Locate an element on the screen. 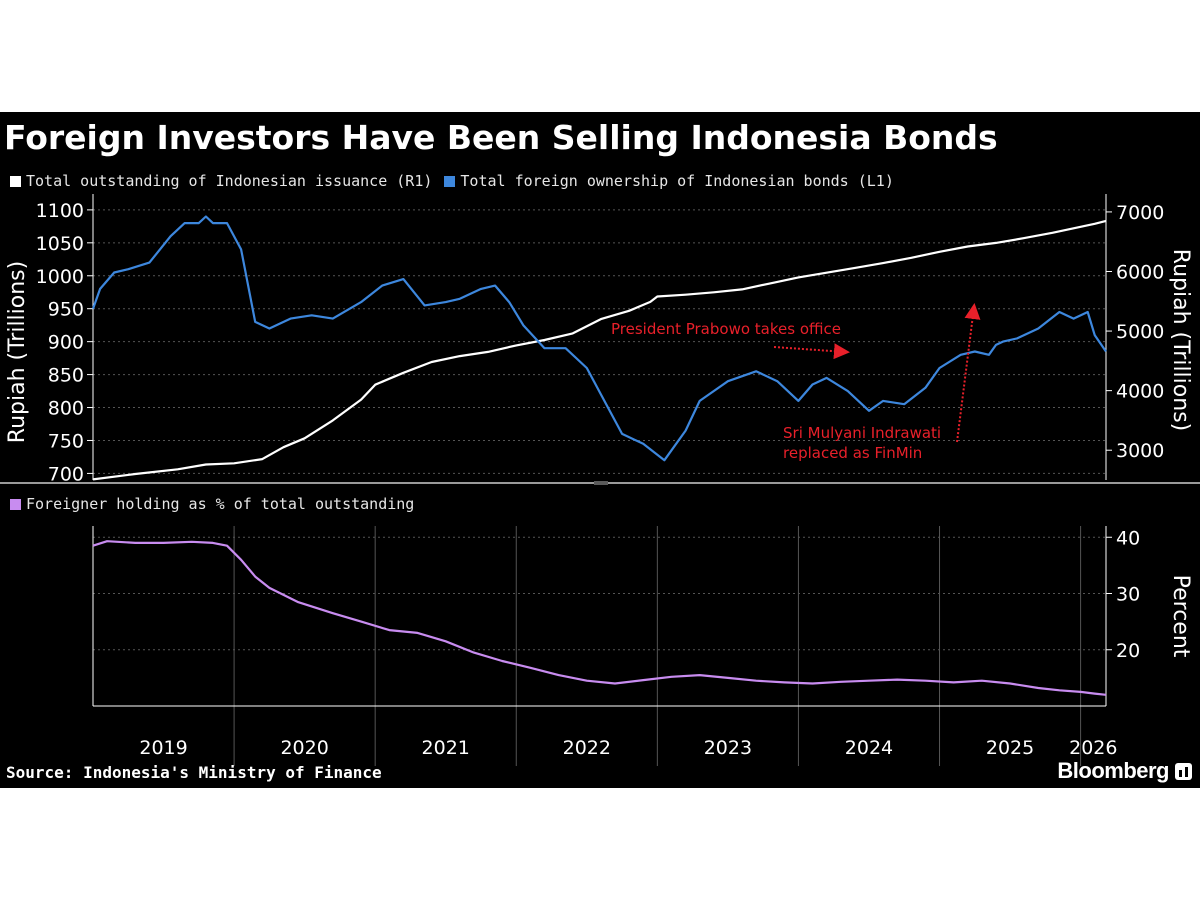 The width and height of the screenshot is (1200, 900). series-line-share is located at coordinates (599, 618).